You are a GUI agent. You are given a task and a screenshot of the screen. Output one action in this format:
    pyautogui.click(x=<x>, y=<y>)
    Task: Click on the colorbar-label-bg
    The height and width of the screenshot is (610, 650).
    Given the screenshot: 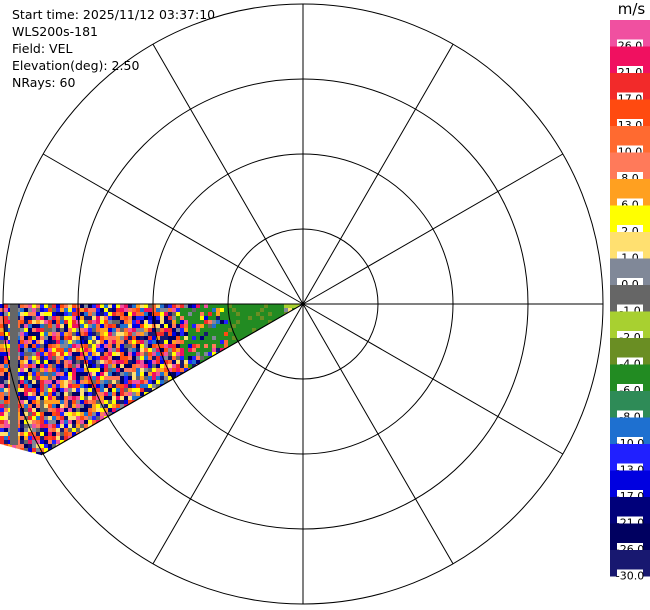 What is the action you would take?
    pyautogui.click(x=630, y=124)
    